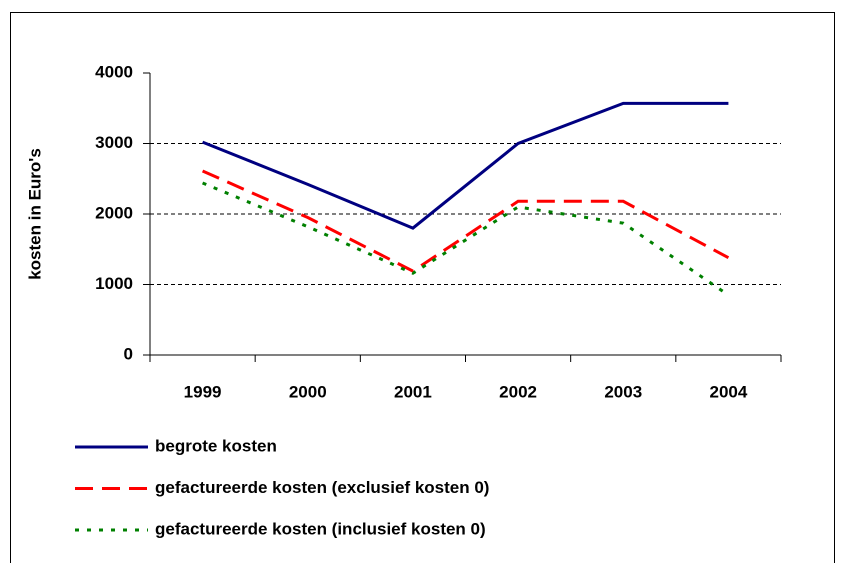 Image resolution: width=846 pixels, height=563 pixels. What do you see at coordinates (203, 391) in the screenshot?
I see `x-tick-label: 1999` at bounding box center [203, 391].